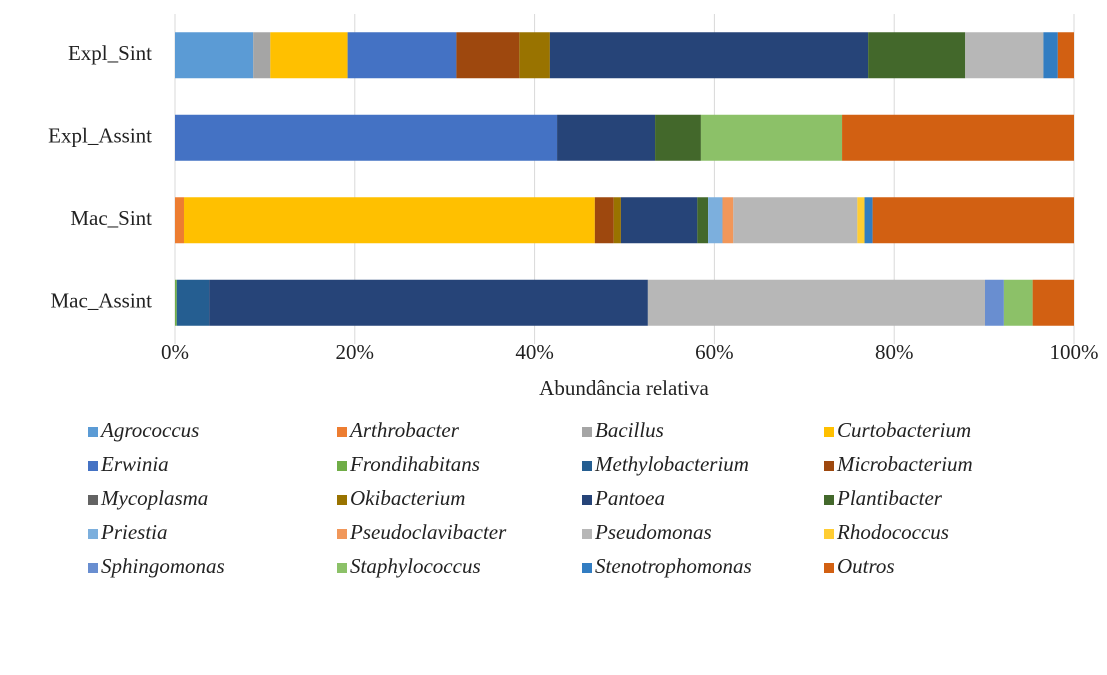 The width and height of the screenshot is (1107, 675). Describe the element at coordinates (134, 464) in the screenshot. I see `legend-label: Erwinia` at that location.